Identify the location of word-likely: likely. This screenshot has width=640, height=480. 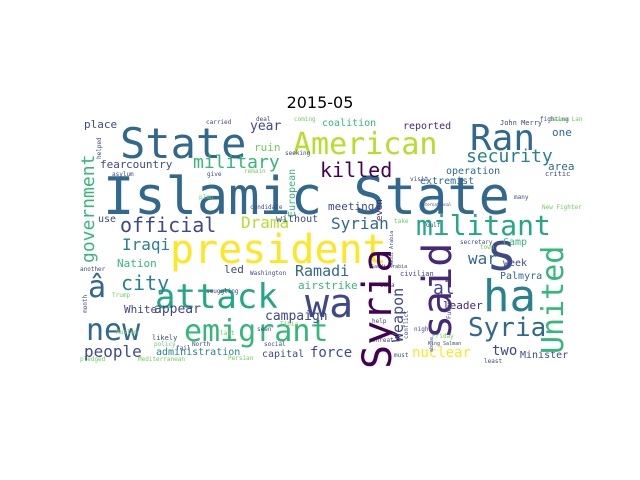
(165, 338).